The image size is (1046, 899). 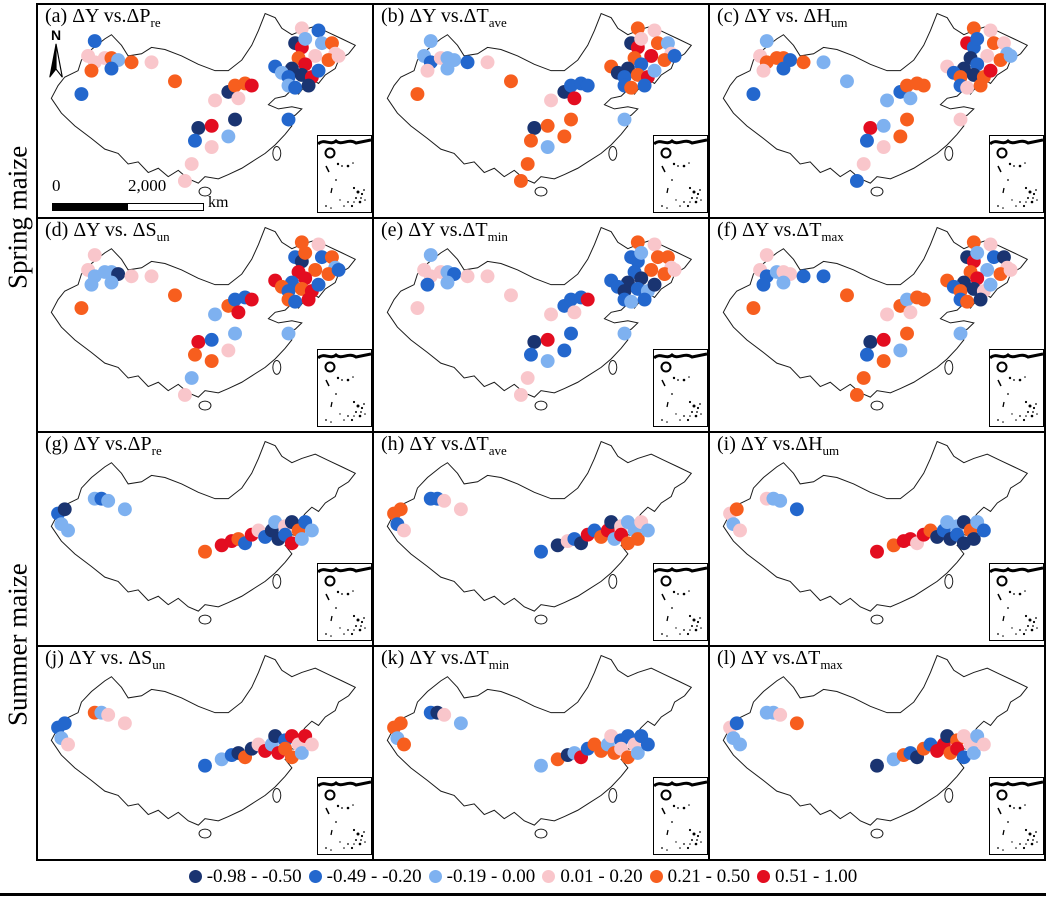 I want to click on panel-title-subscript: re, so click(x=156, y=450).